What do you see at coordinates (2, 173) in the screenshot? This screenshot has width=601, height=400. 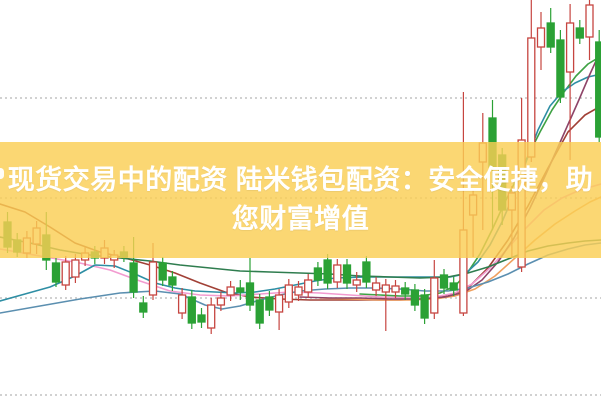 I see `banner-cutoff-glyph` at bounding box center [2, 173].